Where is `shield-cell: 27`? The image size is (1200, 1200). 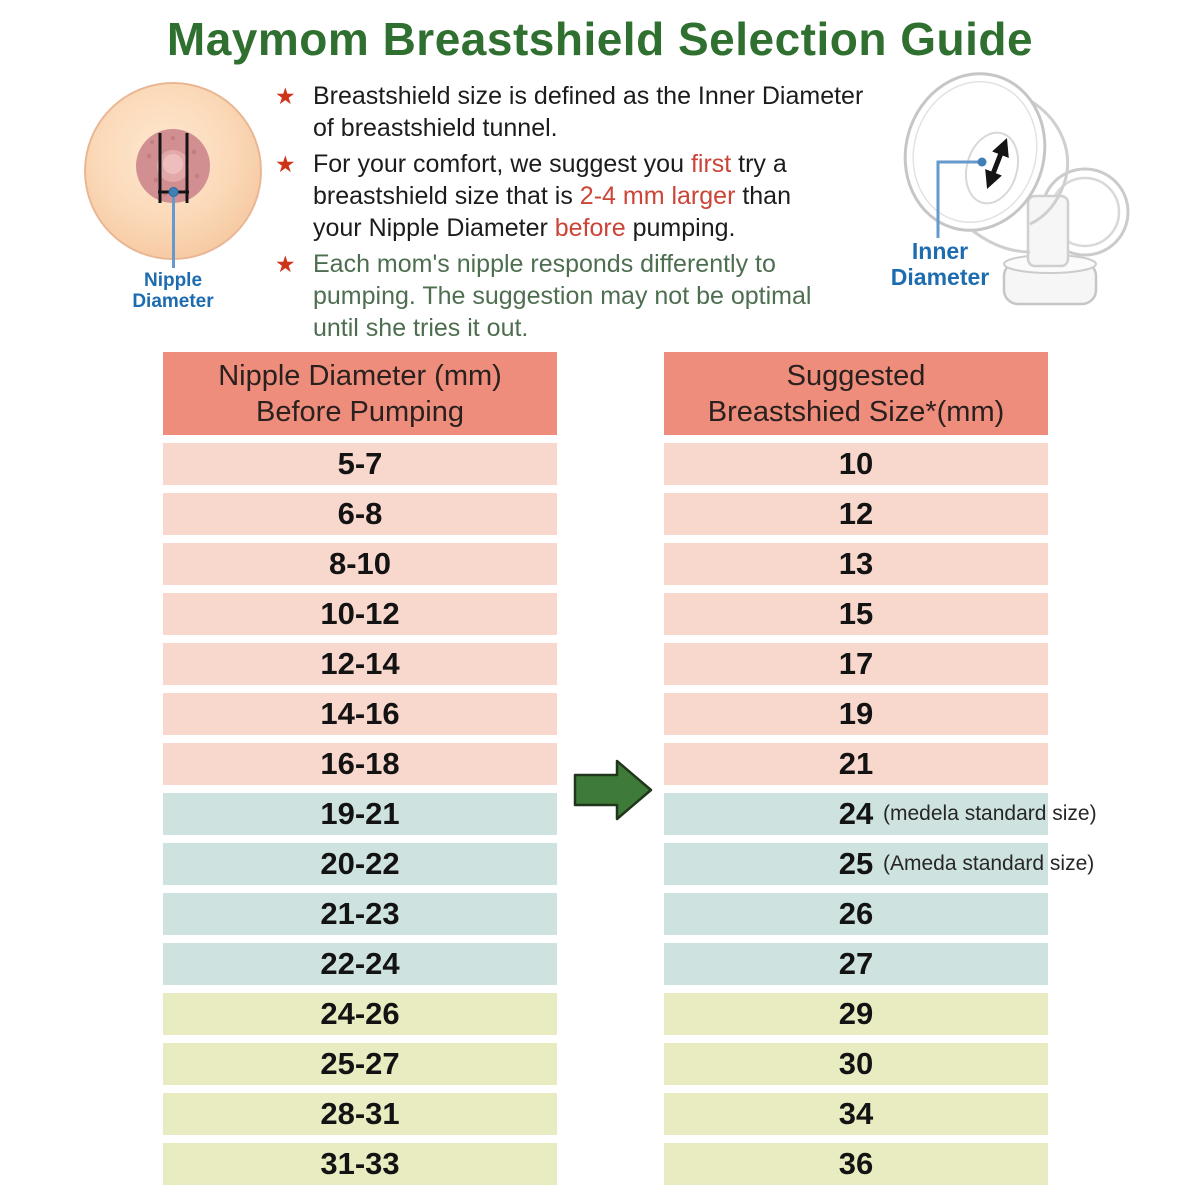 shield-cell: 27 is located at coordinates (856, 964).